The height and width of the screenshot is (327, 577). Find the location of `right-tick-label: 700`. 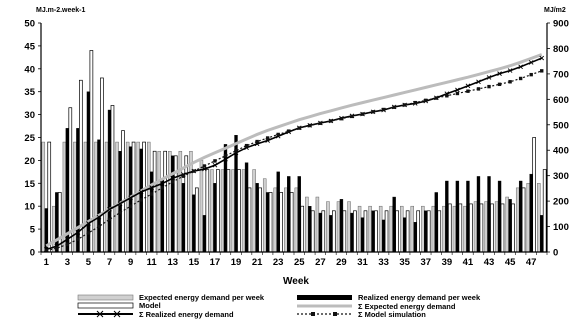

right-tick-label: 700 is located at coordinates (561, 74).